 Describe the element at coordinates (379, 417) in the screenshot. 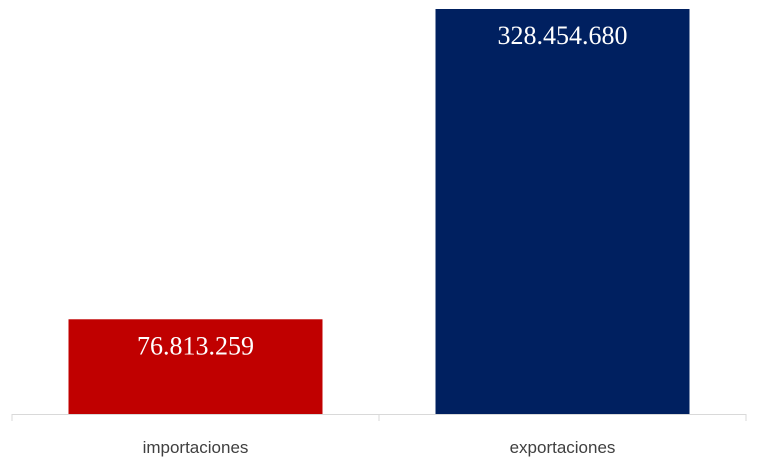

I see `x-axis` at that location.